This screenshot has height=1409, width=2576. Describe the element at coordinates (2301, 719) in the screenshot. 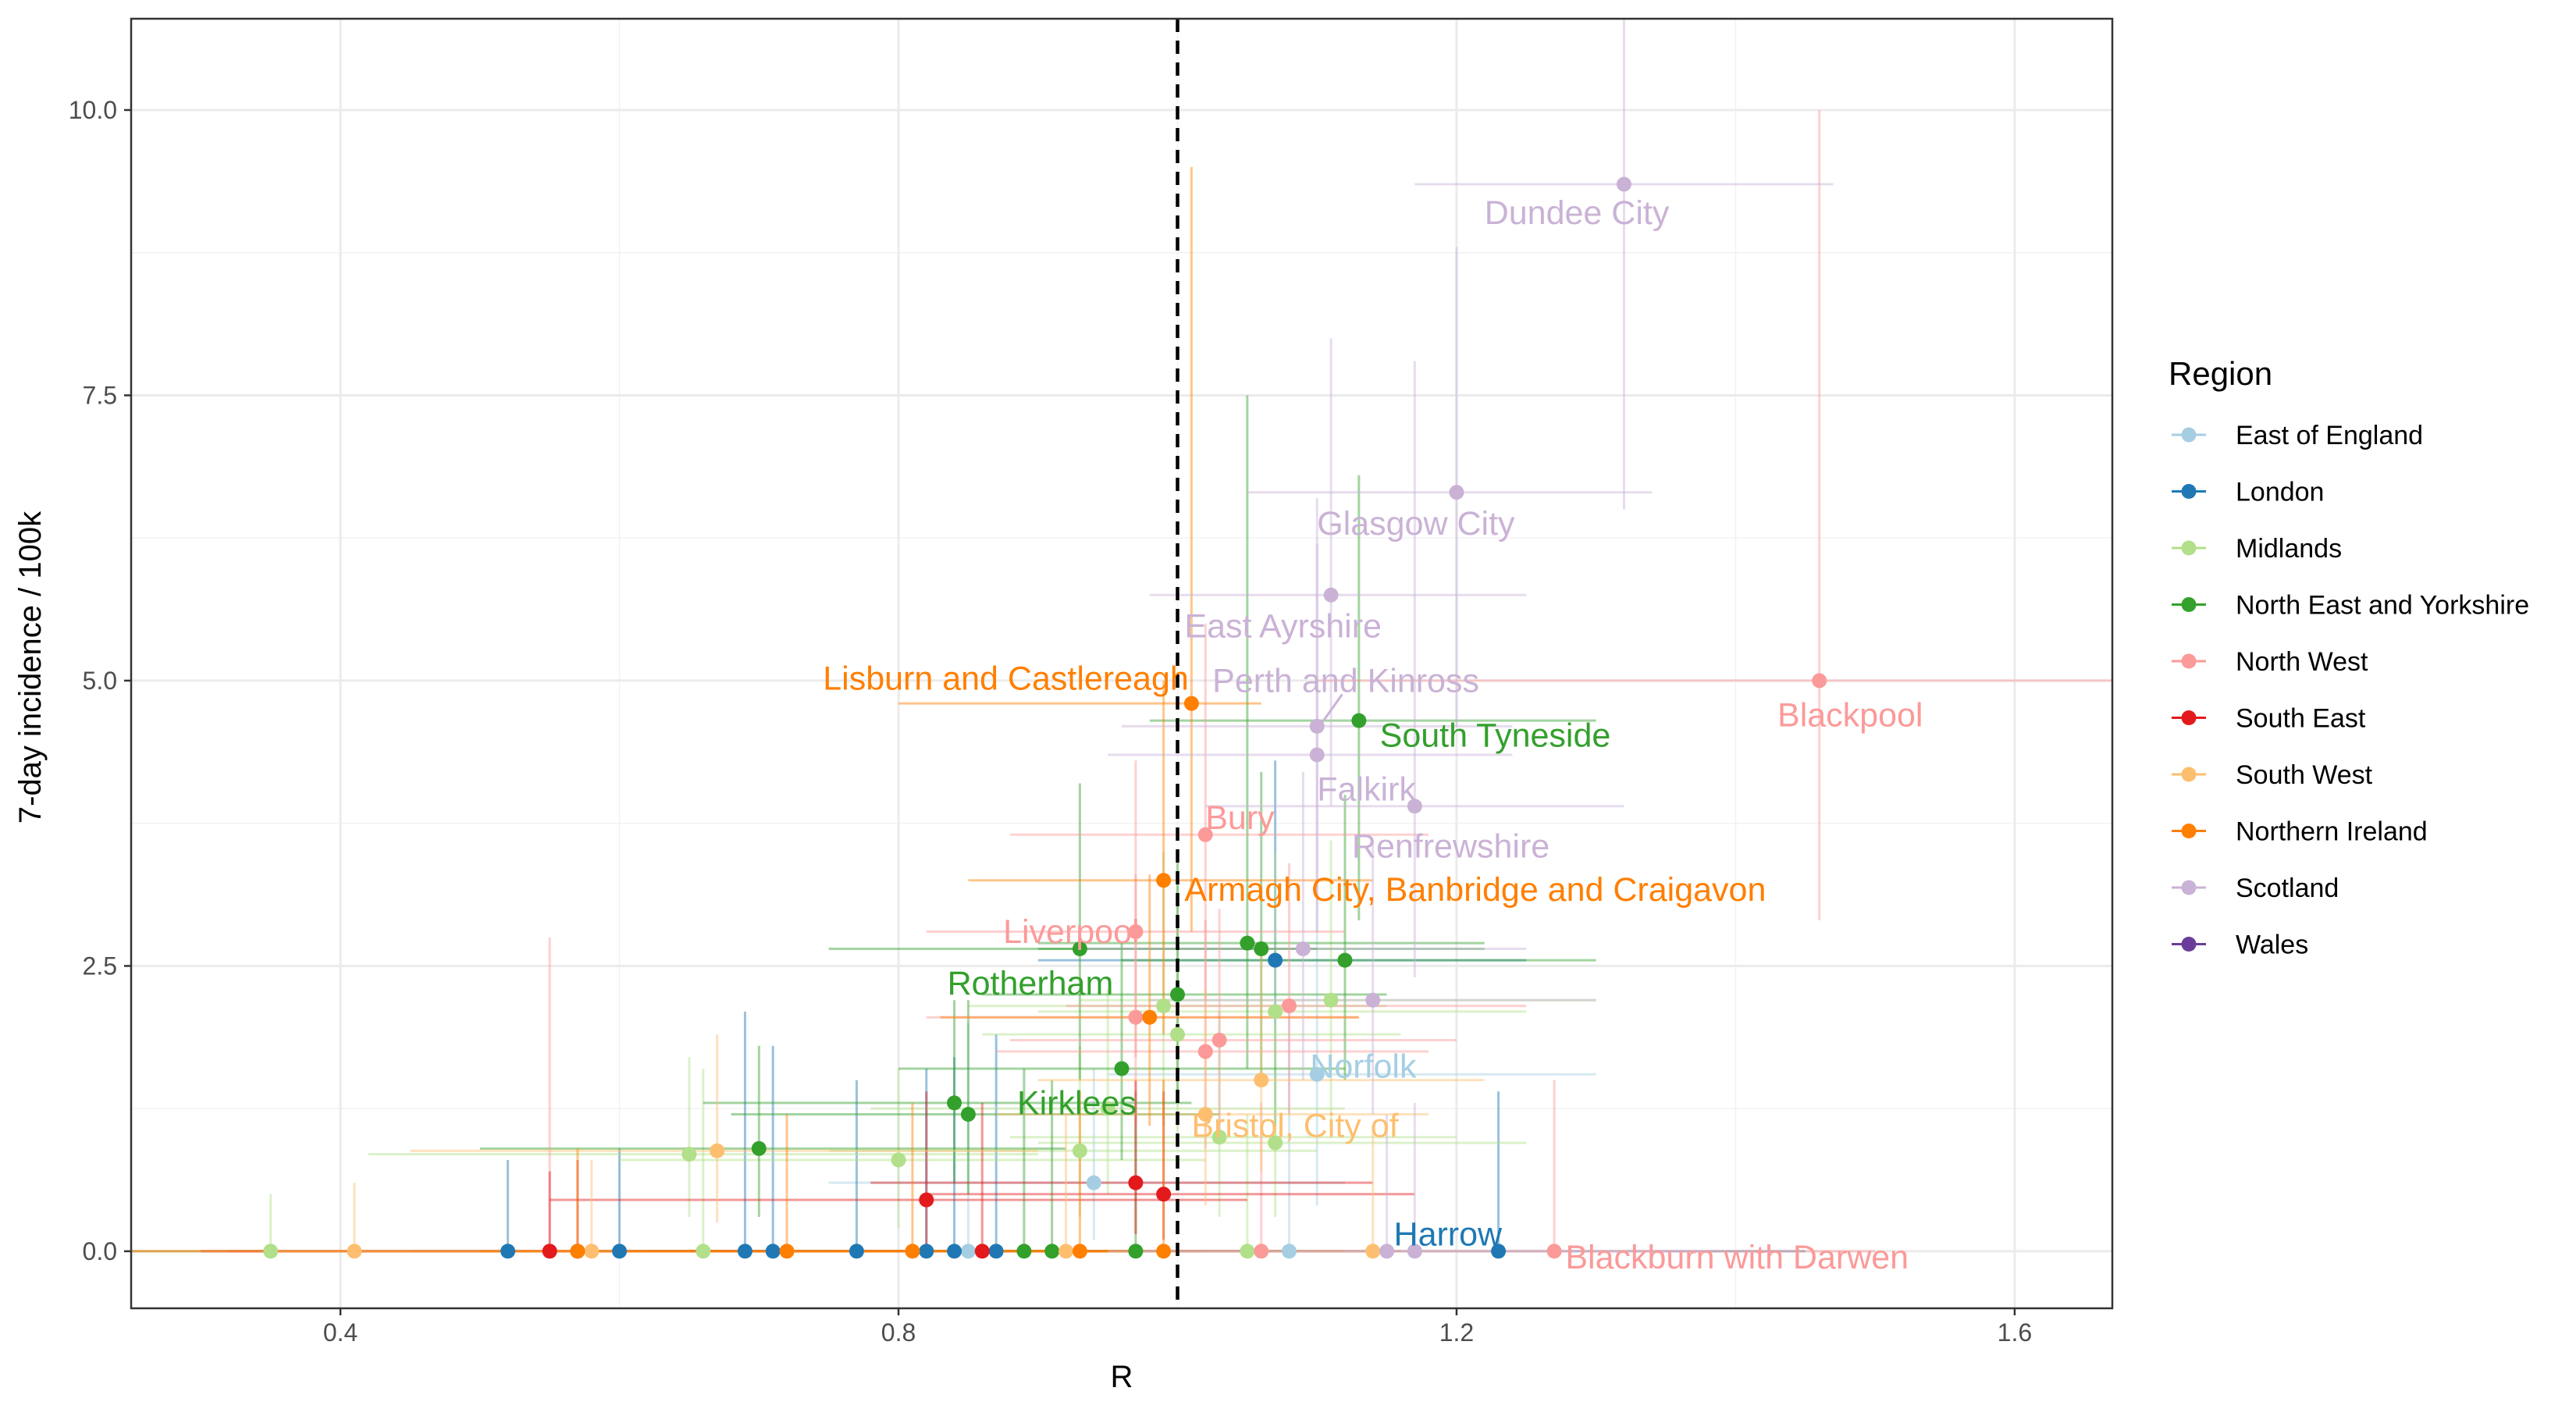

I see `legend-label: South East` at that location.